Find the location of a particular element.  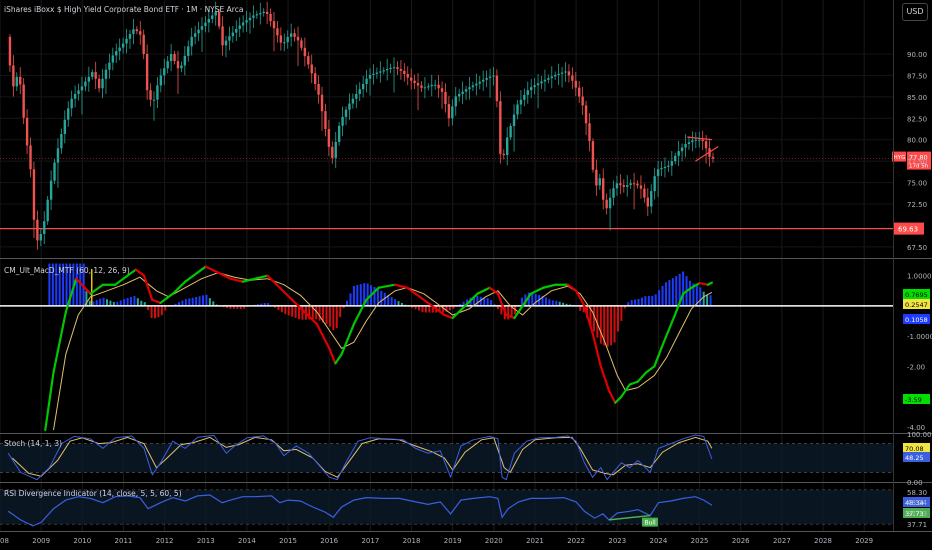

y-tick-label: 77.50 is located at coordinates (917, 162).